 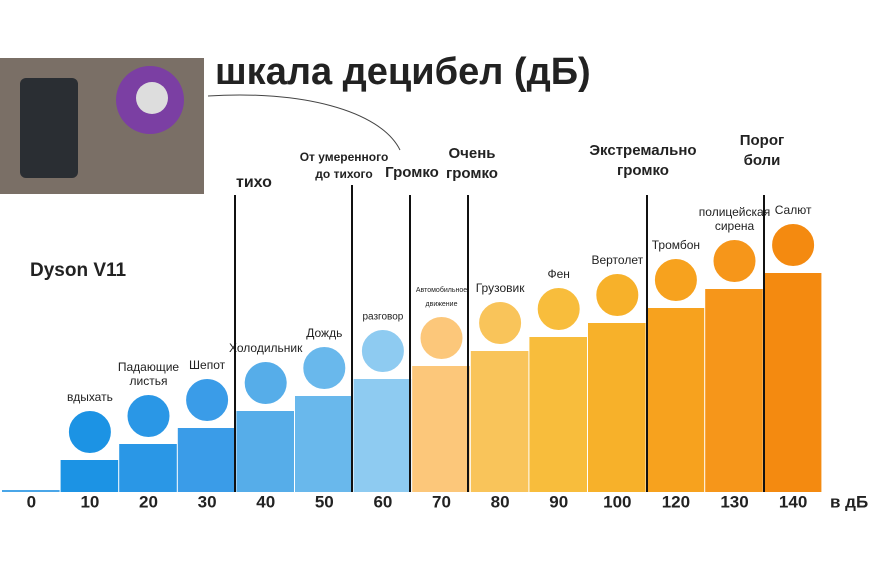 I want to click on zone-label: Экстремально, so click(x=642, y=150).